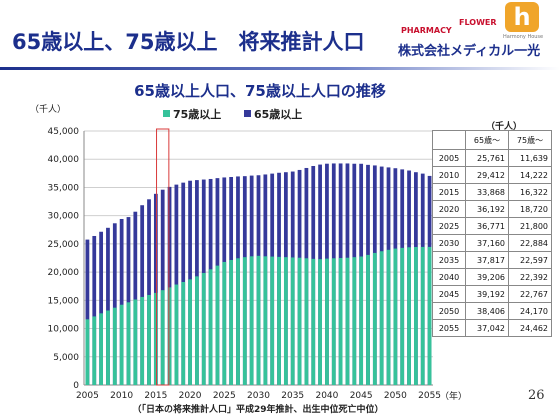 This screenshot has width=560, height=420. I want to click on table-year-cell: 2055, so click(449, 328).